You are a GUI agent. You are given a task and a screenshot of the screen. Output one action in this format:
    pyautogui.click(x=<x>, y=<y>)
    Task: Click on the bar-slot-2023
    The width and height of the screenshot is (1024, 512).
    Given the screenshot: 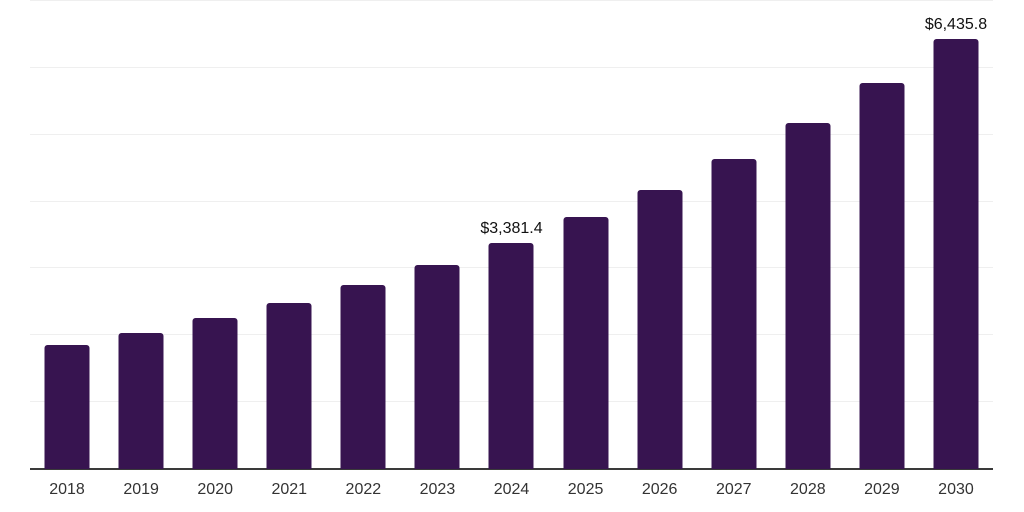 What is the action you would take?
    pyautogui.click(x=437, y=235)
    